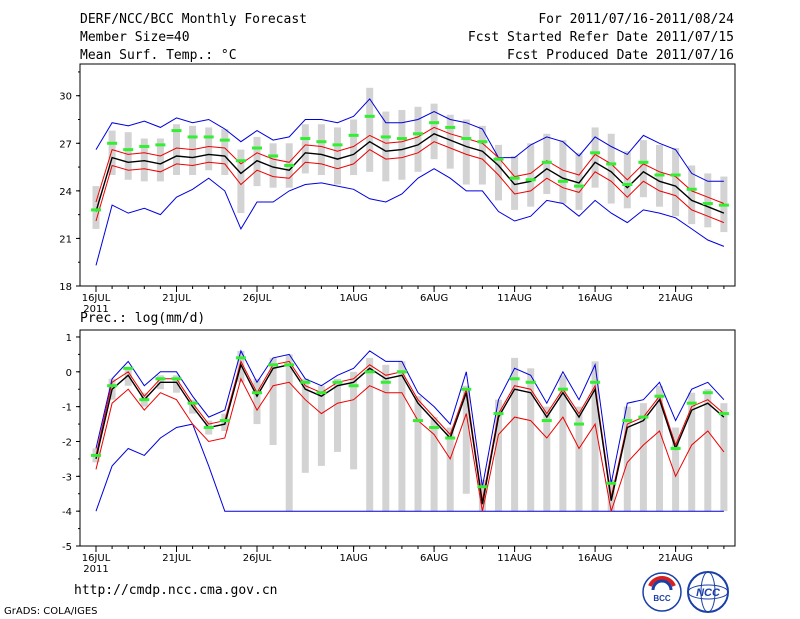 This screenshot has width=800, height=619. Describe the element at coordinates (65, 287) in the screenshot. I see `y-tick-label: 18` at that location.